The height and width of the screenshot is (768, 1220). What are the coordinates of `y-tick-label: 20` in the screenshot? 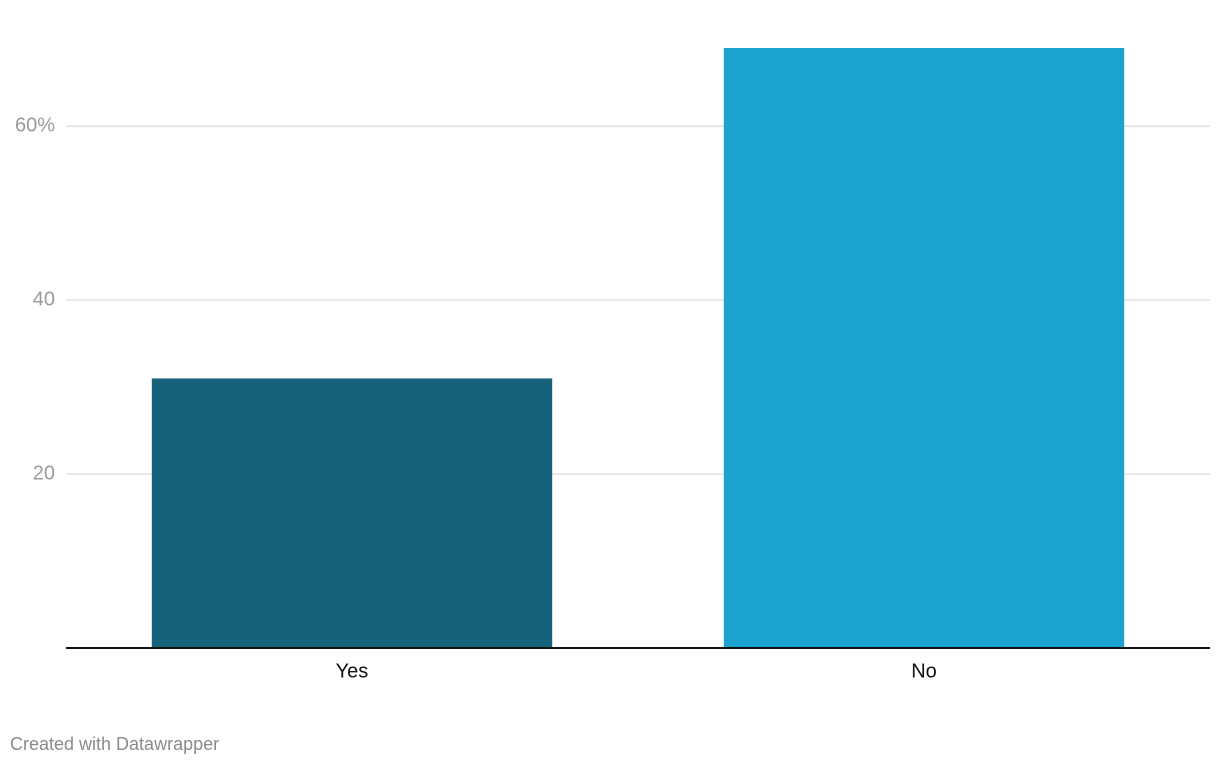 It's located at (44, 473).